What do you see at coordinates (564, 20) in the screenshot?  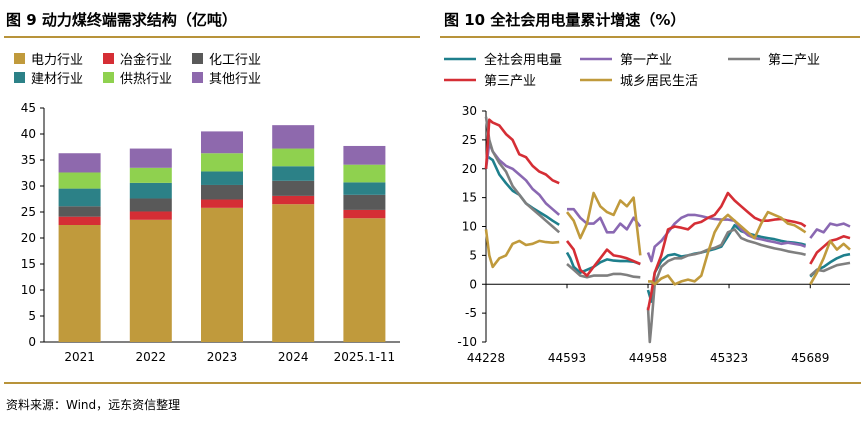 I see `fig10-title: 图 10 全社会用电量累计增速（%）` at bounding box center [564, 20].